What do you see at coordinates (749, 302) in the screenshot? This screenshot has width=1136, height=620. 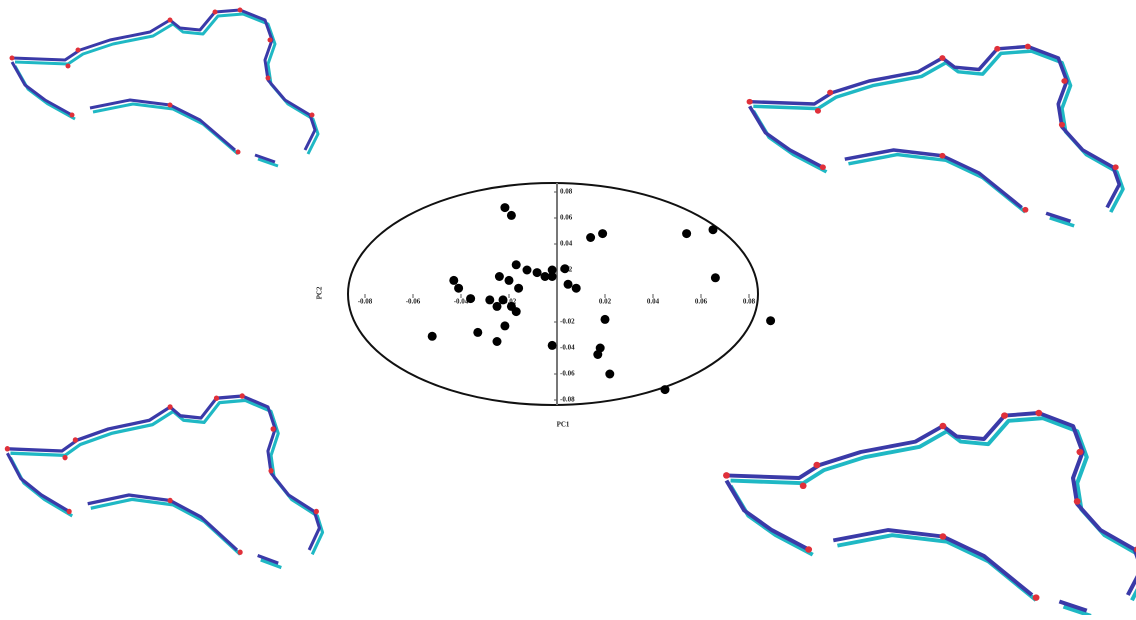 I see `x-tick-label: 0.08` at bounding box center [749, 302].